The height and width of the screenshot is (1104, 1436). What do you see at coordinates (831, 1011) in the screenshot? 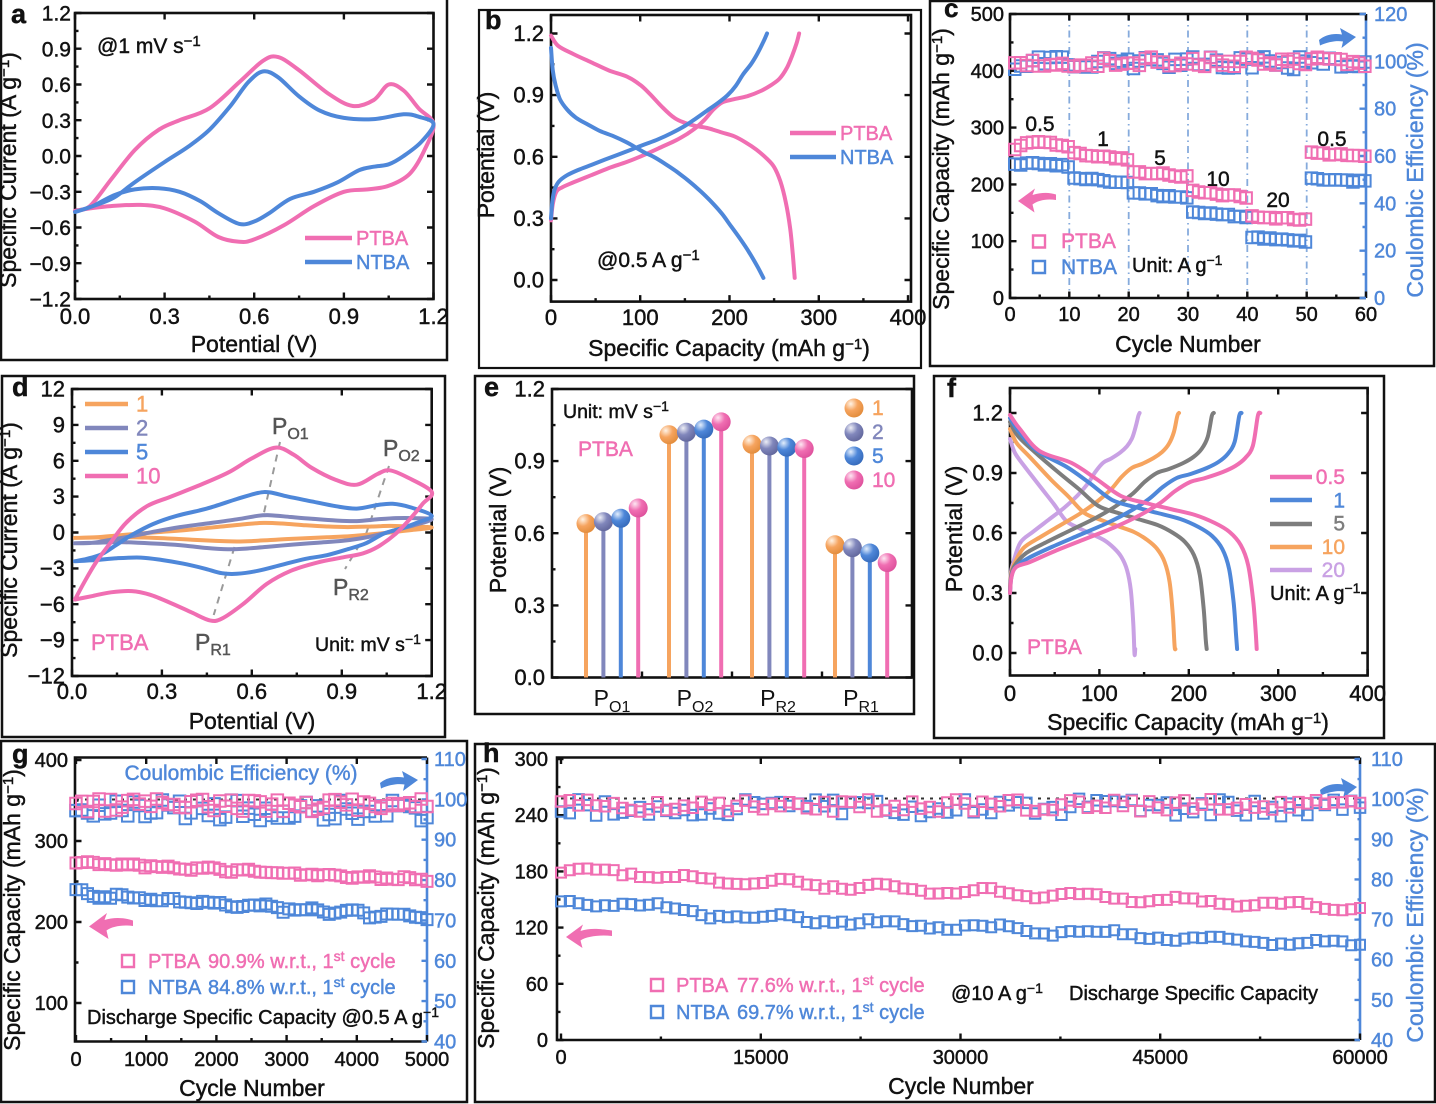
I see `svg-text: 69.7% w.r.t., 1st cycle` at bounding box center [831, 1011].